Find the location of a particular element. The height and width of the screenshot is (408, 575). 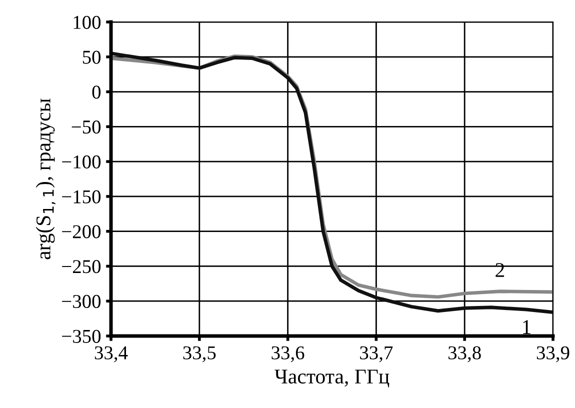

y-tick-label: 0 is located at coordinates (96, 92).